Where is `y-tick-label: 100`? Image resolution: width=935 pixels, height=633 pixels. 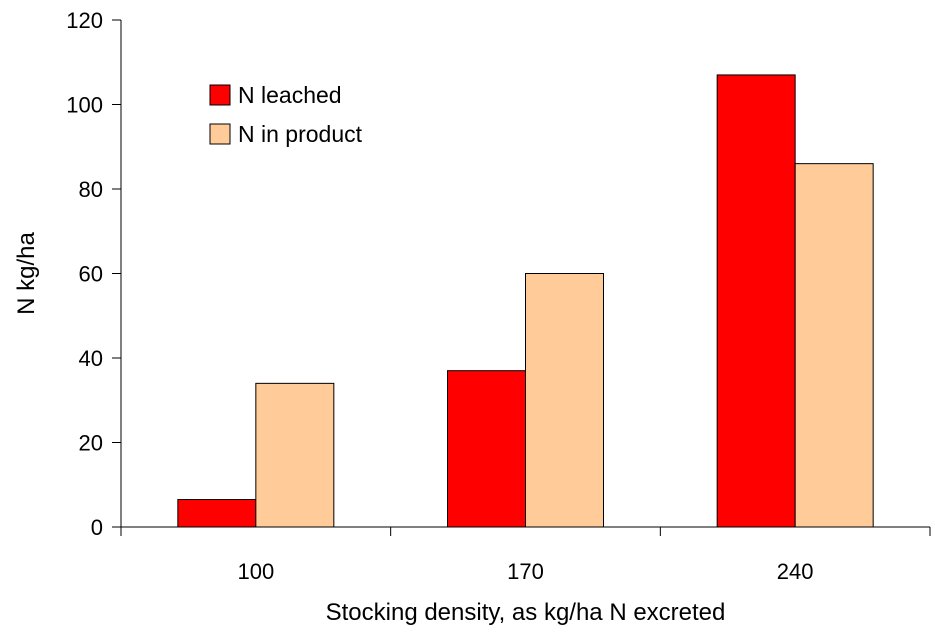
y-tick-label: 100 is located at coordinates (84, 105).